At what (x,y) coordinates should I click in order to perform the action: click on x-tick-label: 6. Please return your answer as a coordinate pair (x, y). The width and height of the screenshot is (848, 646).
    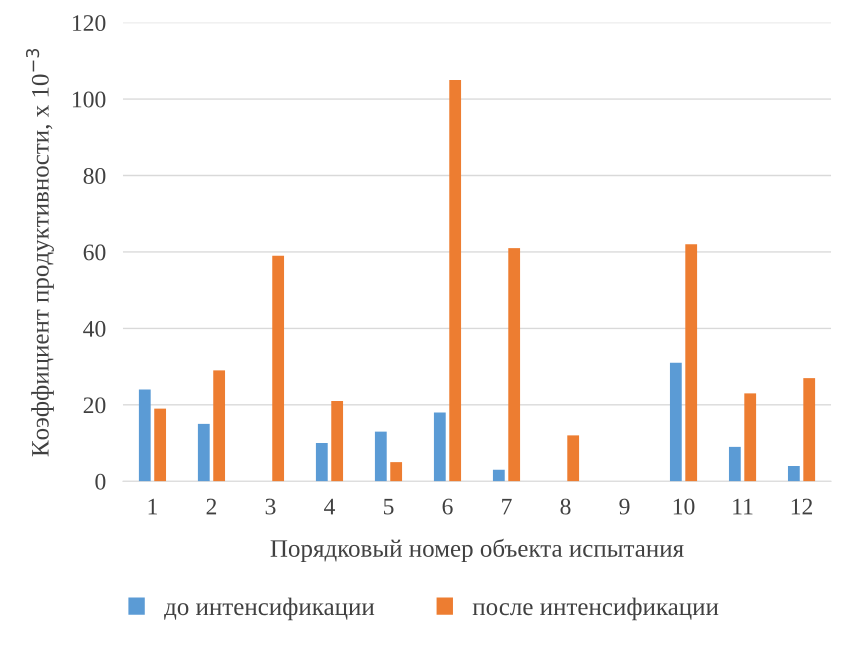
    Looking at the image, I should click on (447, 506).